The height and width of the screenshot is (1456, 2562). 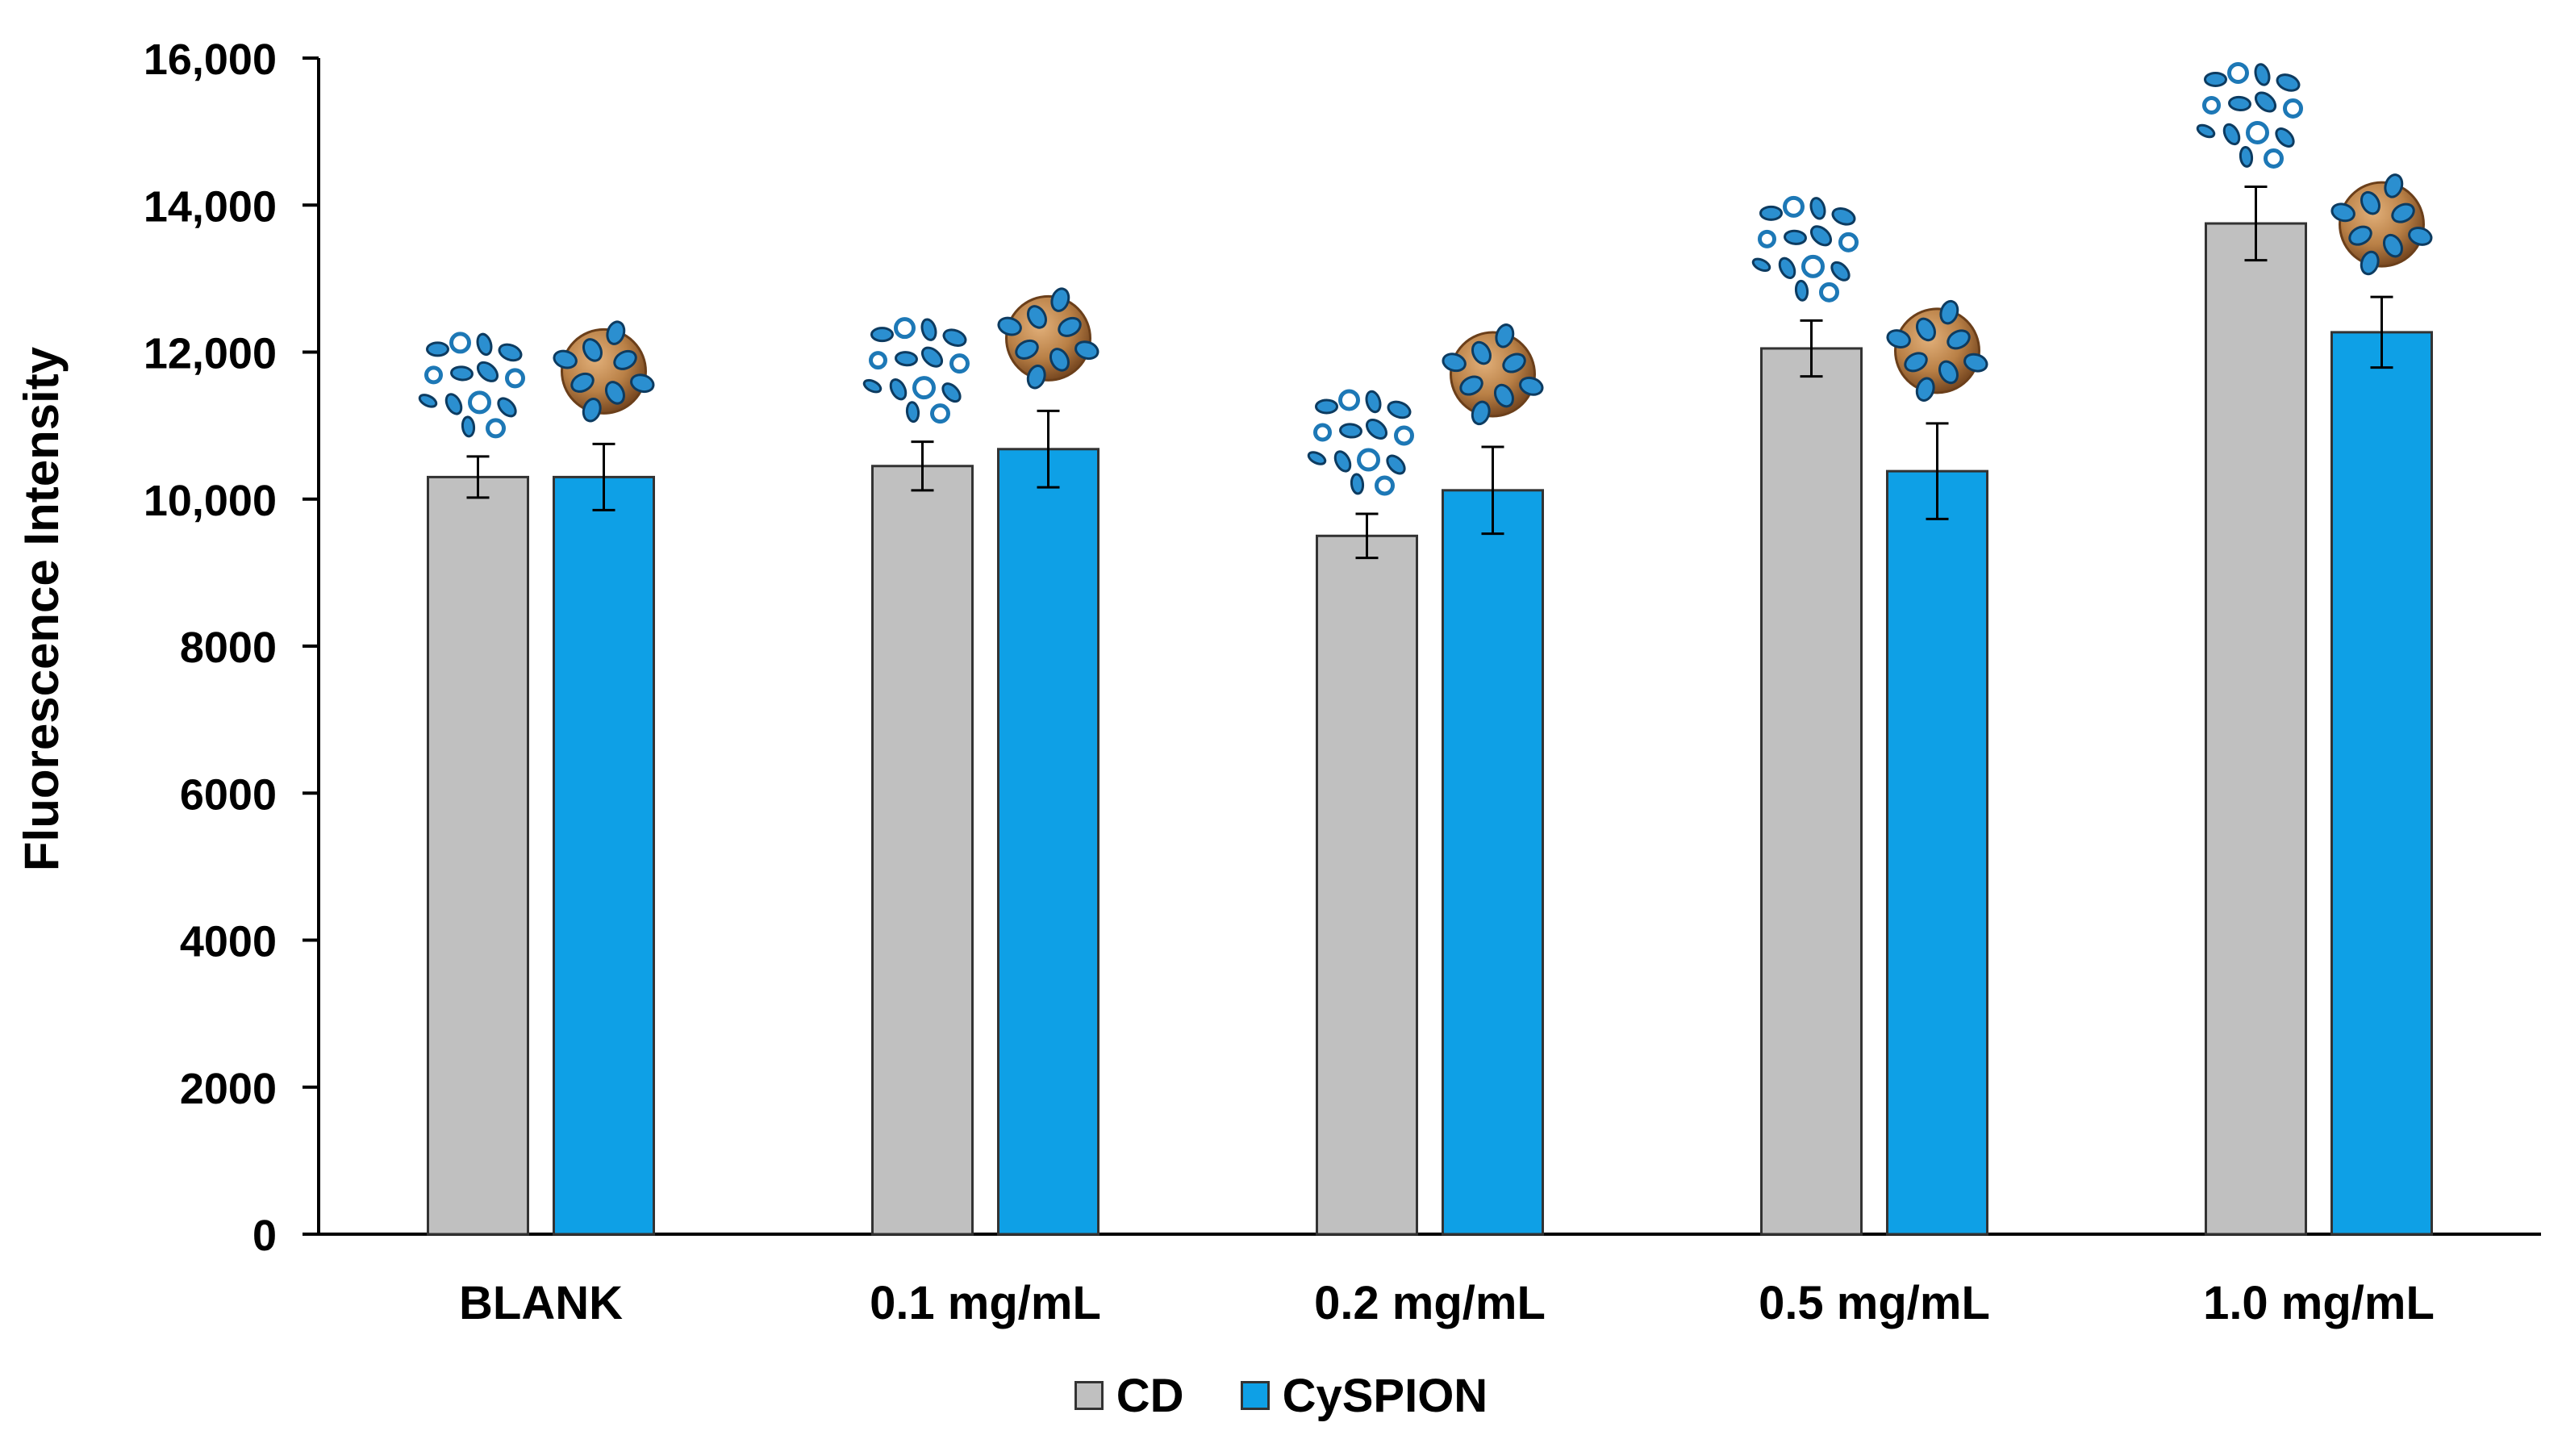 I want to click on x-tick-label: 0.2 mg/mL, so click(x=1430, y=1303).